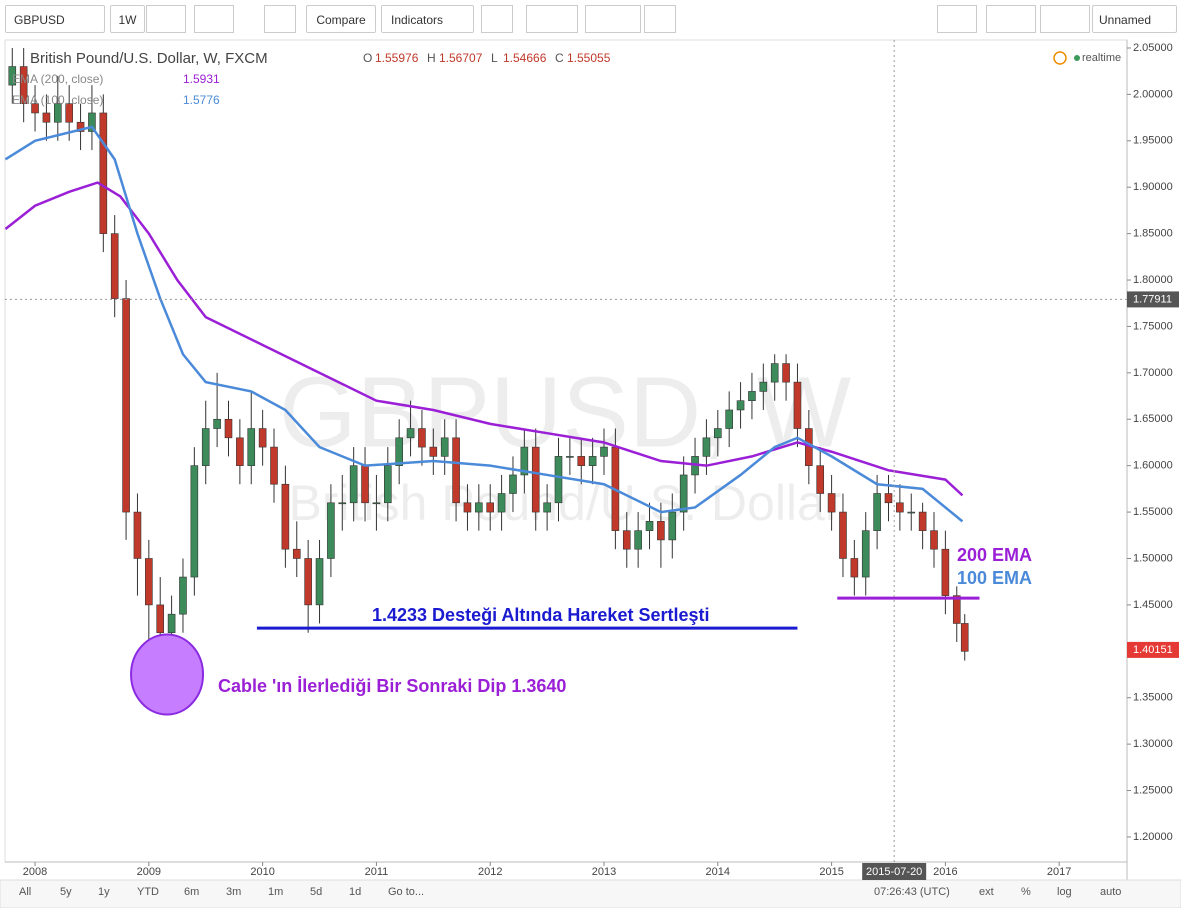 Image resolution: width=1181 pixels, height=908 pixels. I want to click on y-tick-label: 2.05000, so click(1153, 48).